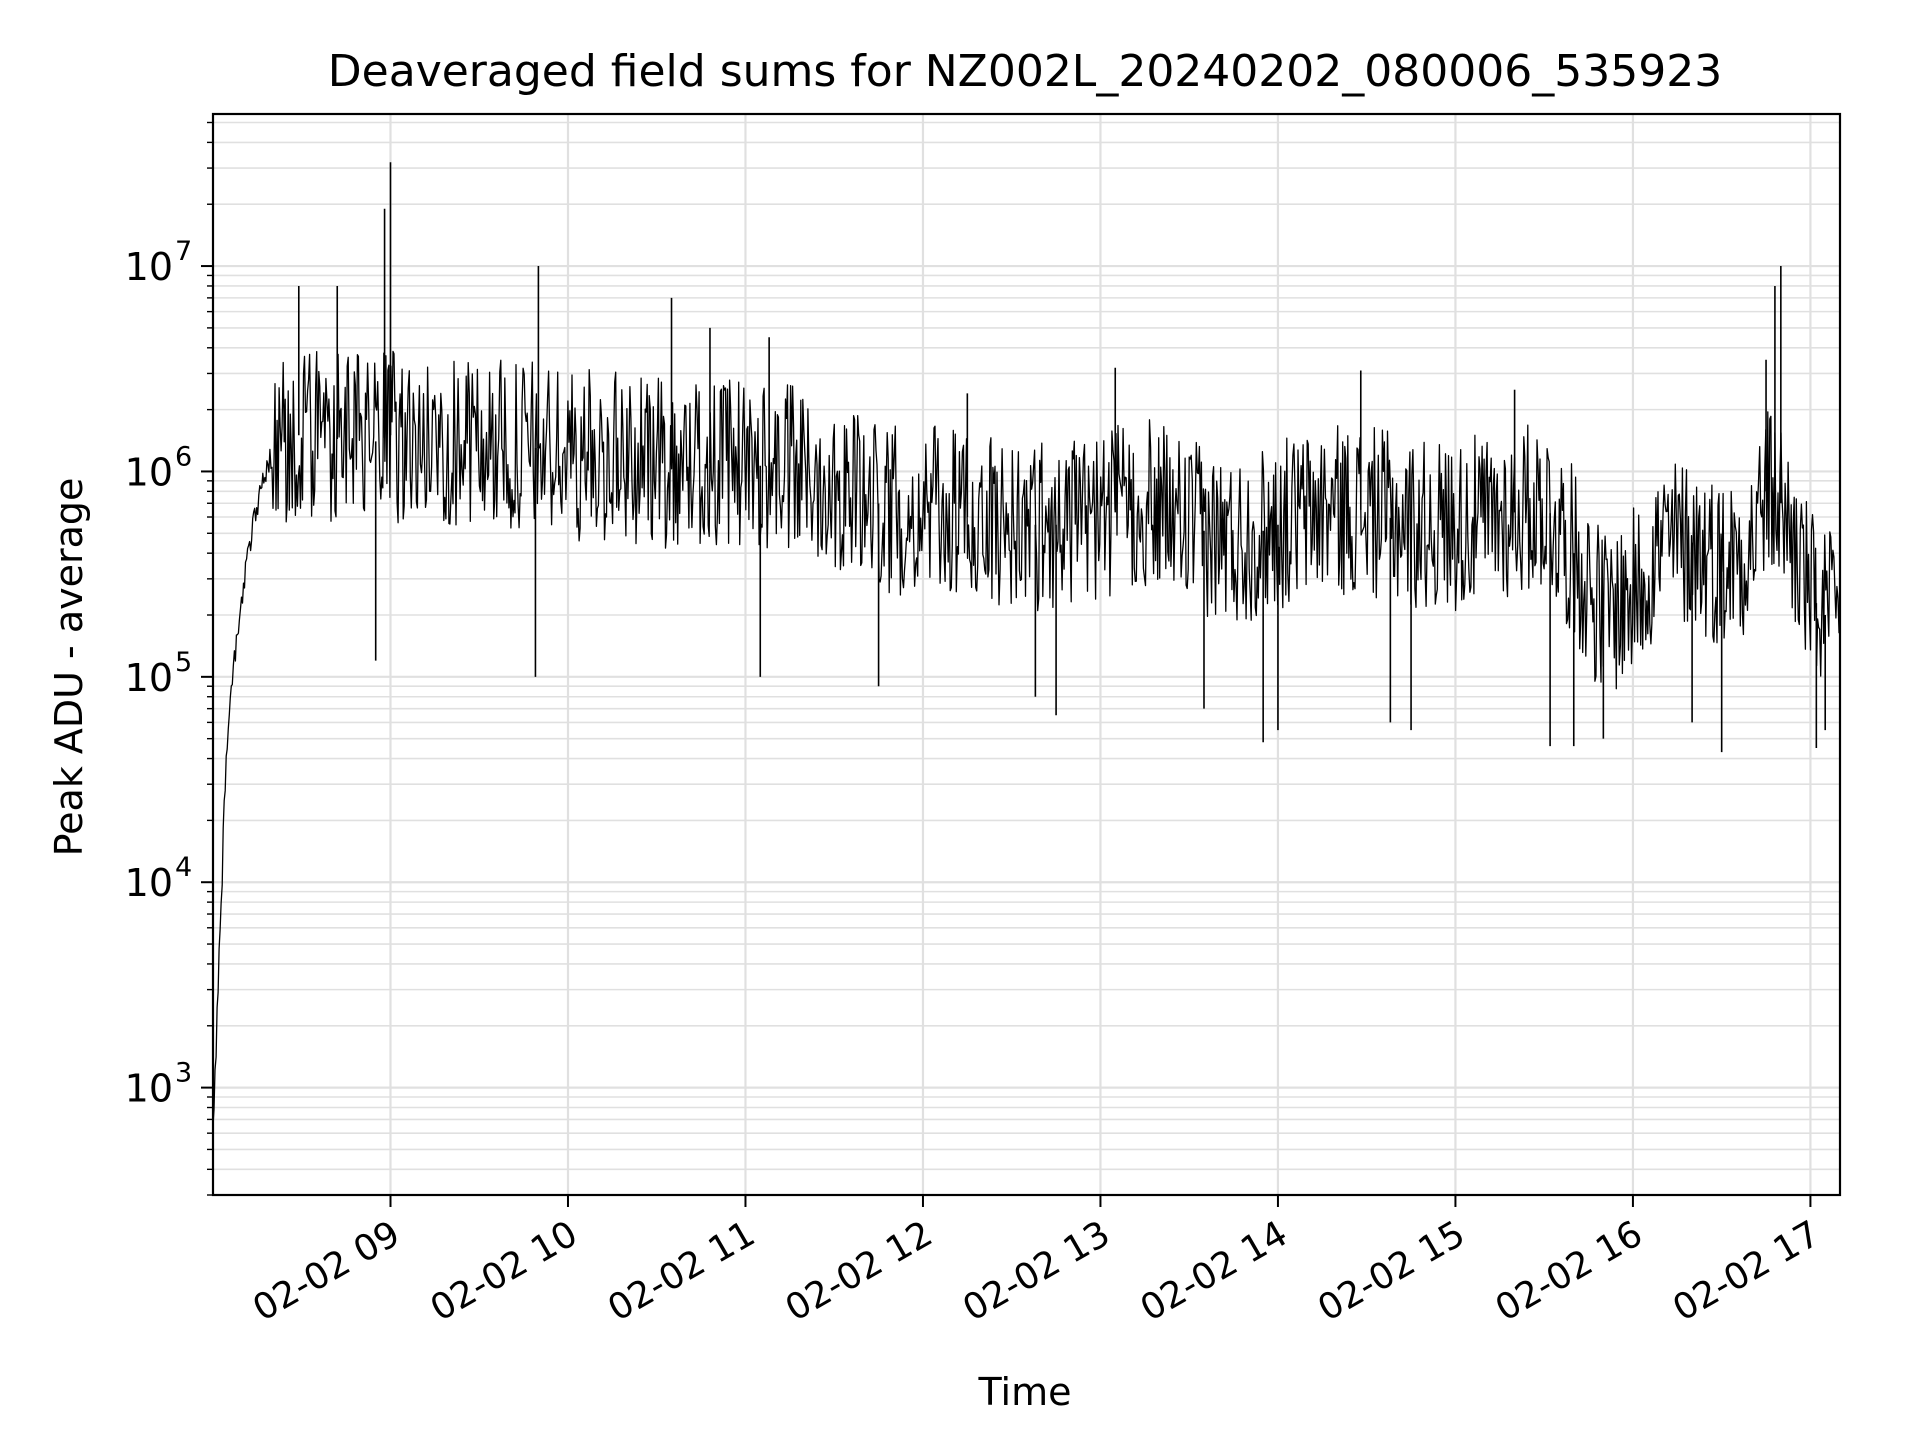 Image resolution: width=1920 pixels, height=1440 pixels. What do you see at coordinates (183, 1073) in the screenshot?
I see `y-tick-label-exponent: 3` at bounding box center [183, 1073].